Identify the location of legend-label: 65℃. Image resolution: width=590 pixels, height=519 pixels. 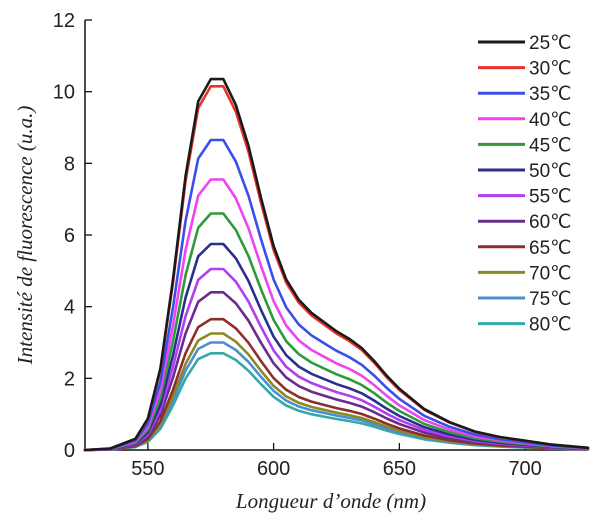
(550, 248).